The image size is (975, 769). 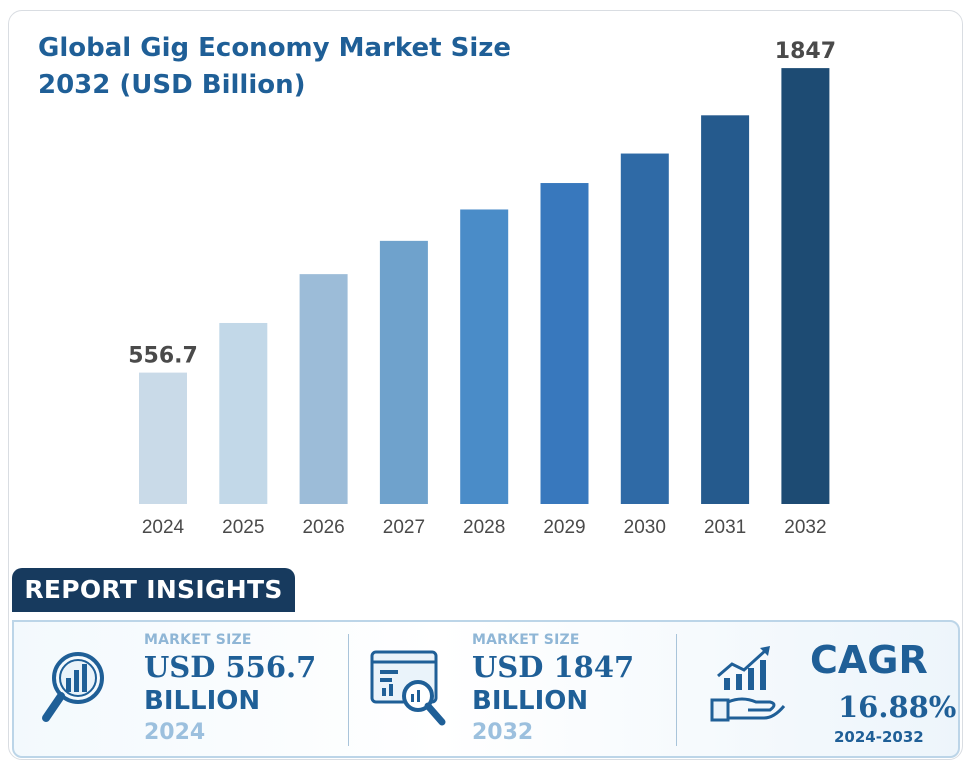 I want to click on x-tick-label-2032: 2032, so click(x=805, y=527).